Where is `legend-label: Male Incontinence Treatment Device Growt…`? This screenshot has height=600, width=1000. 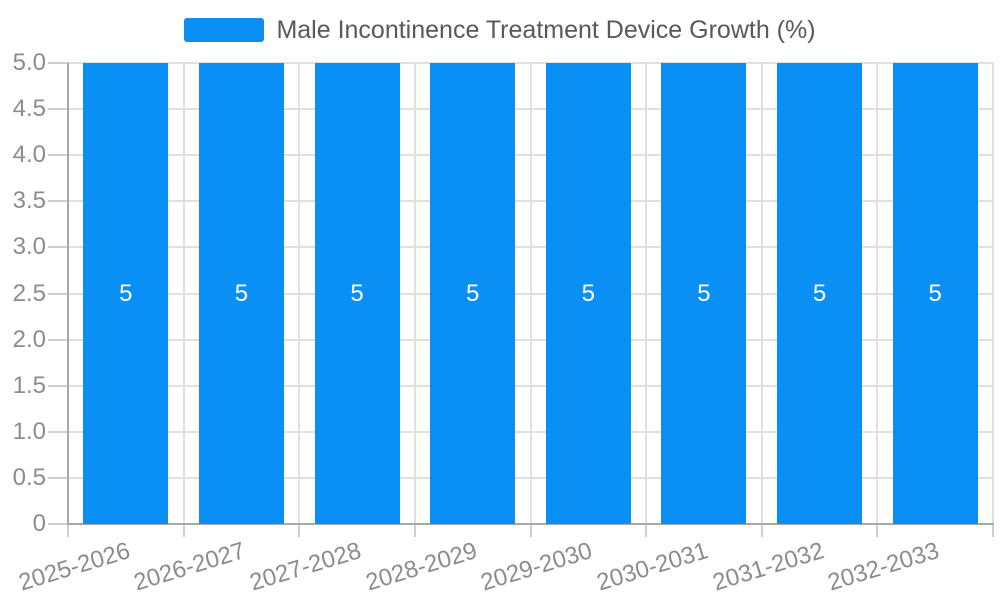 legend-label: Male Incontinence Treatment Device Growt… is located at coordinates (546, 30).